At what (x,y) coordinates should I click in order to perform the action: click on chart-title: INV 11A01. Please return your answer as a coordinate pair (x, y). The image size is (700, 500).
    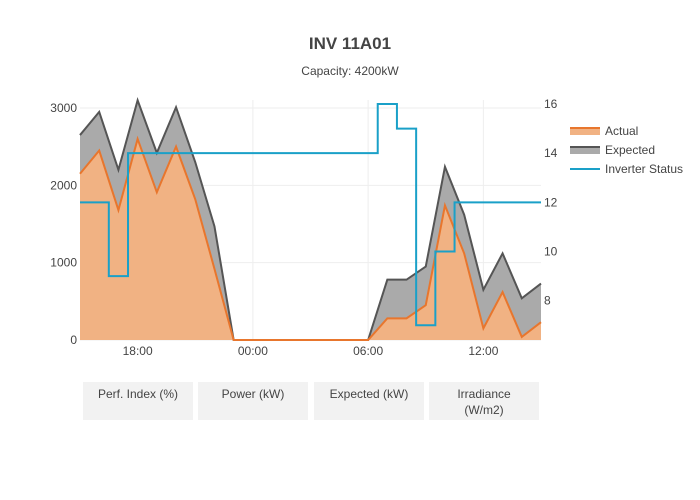
    Looking at the image, I should click on (350, 43).